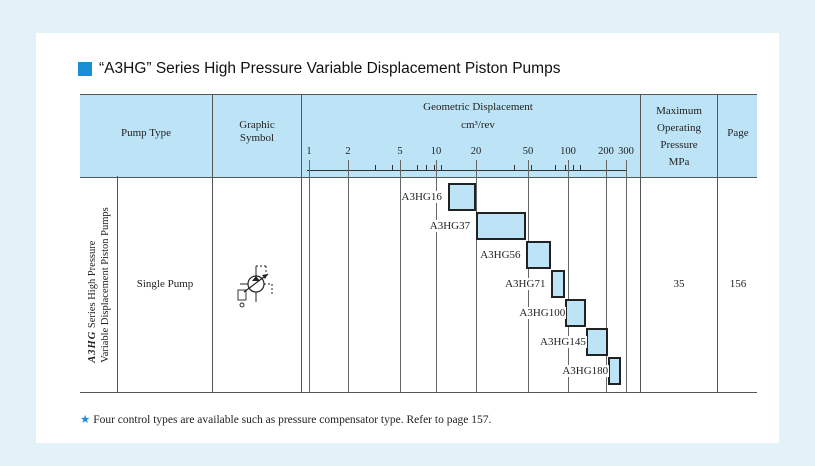 Image resolution: width=815 pixels, height=466 pixels. Describe the element at coordinates (92, 346) in the screenshot. I see `series-logo: A3HG` at that location.